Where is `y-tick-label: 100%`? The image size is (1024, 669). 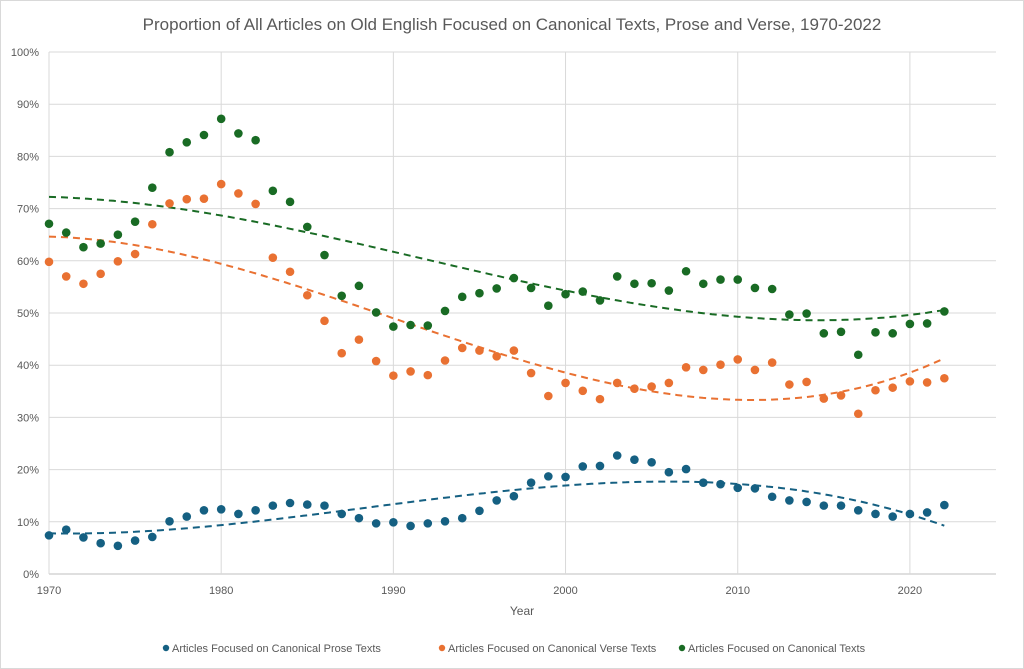 y-tick-label: 100% is located at coordinates (25, 53).